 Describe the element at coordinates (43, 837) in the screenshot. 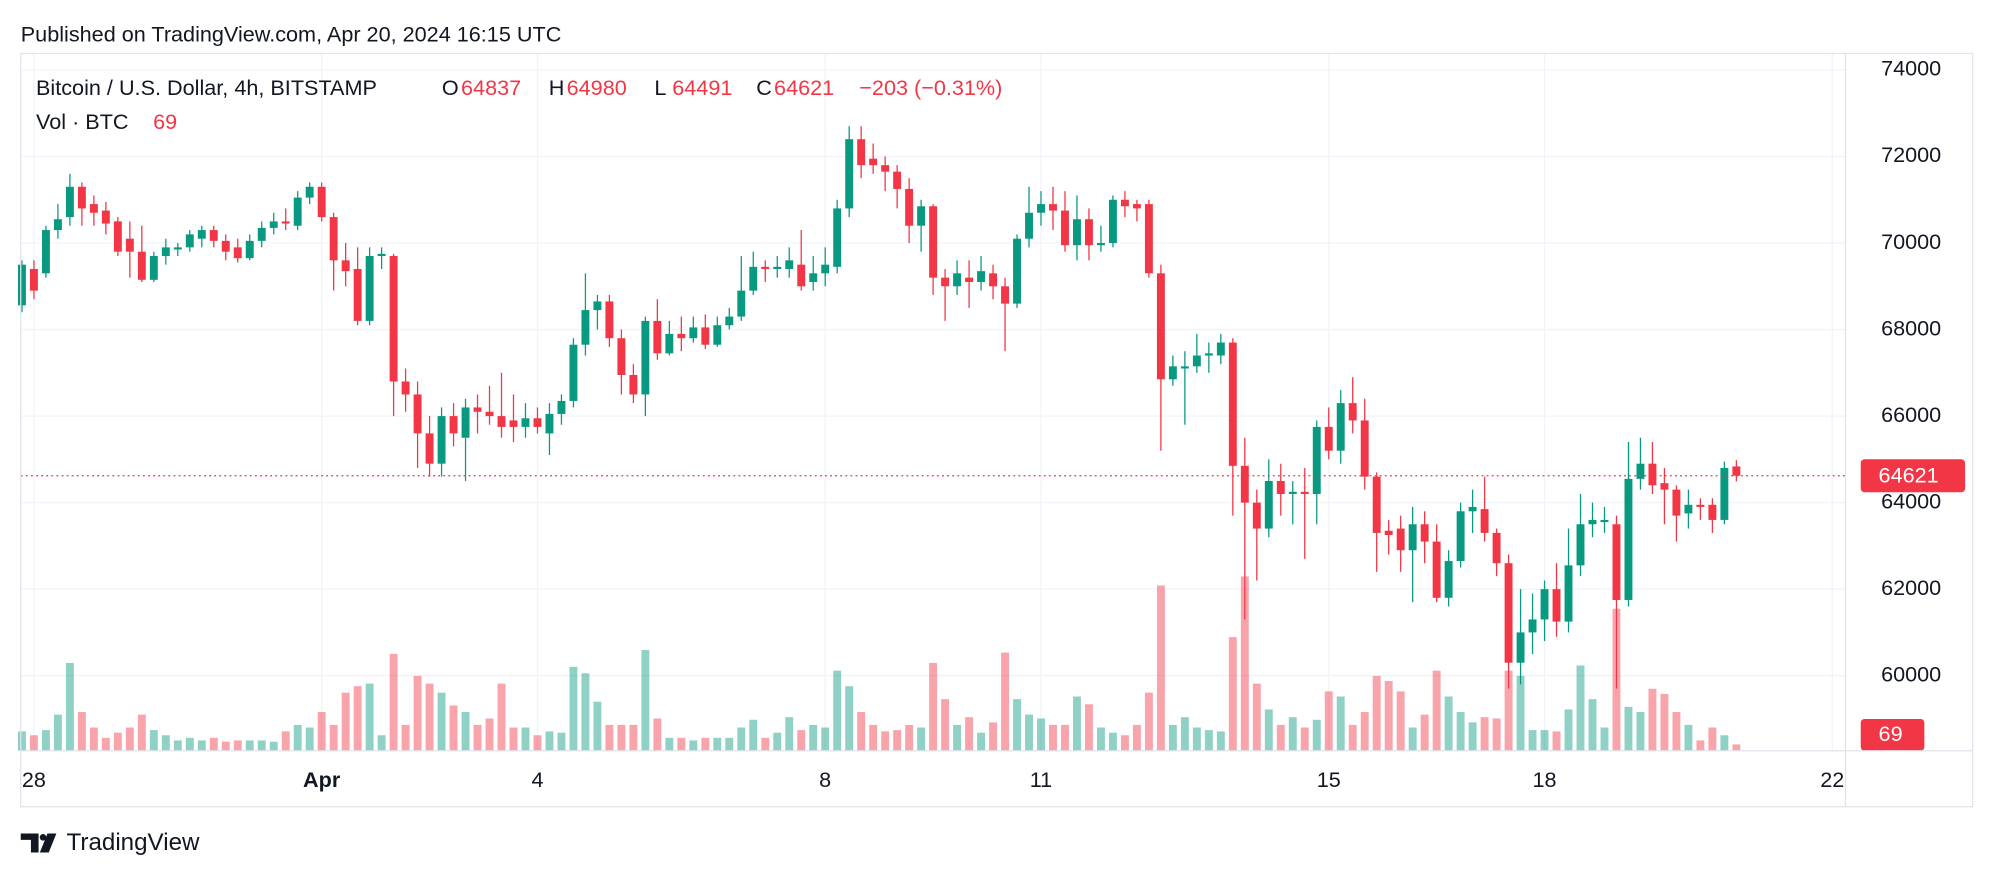

I see `logo-dot` at that location.